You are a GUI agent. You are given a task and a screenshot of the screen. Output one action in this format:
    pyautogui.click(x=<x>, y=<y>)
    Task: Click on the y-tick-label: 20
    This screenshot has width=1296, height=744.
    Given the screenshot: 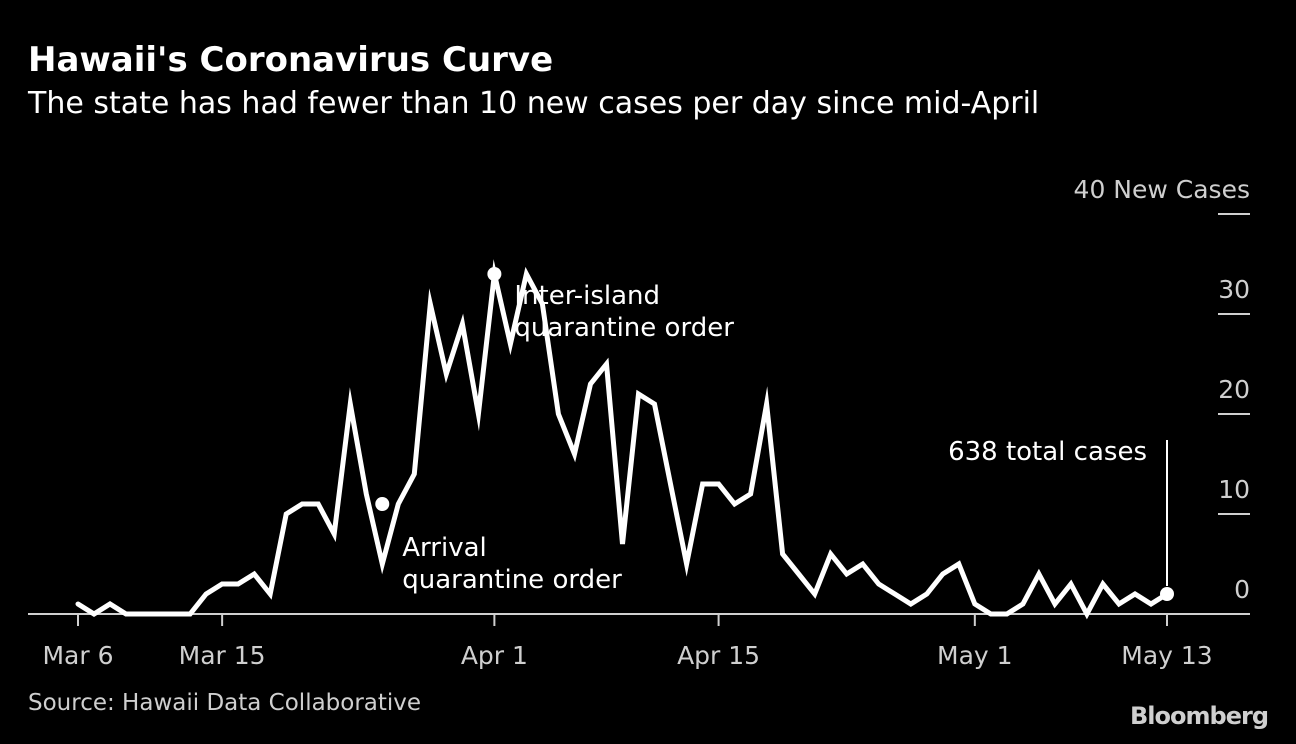 What is the action you would take?
    pyautogui.click(x=1234, y=389)
    